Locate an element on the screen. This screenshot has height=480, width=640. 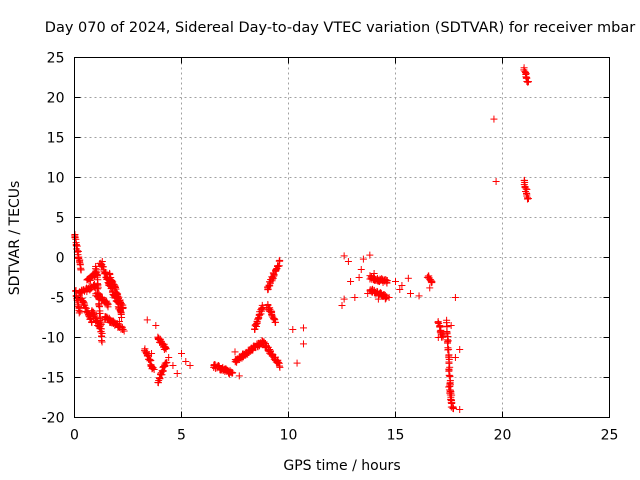
x-tick-label: 15 is located at coordinates (396, 436).